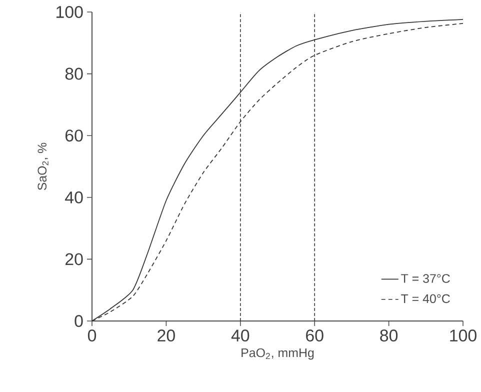  What do you see at coordinates (389, 336) in the screenshot?
I see `x-tick-label: 80` at bounding box center [389, 336].